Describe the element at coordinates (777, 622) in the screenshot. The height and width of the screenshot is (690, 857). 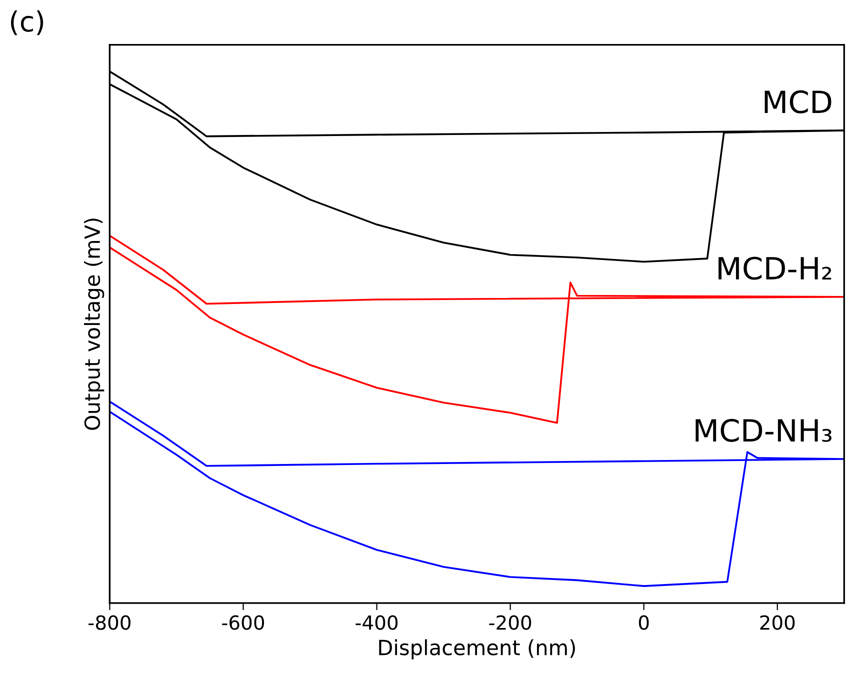
I see `x-tick-label: 200` at that location.